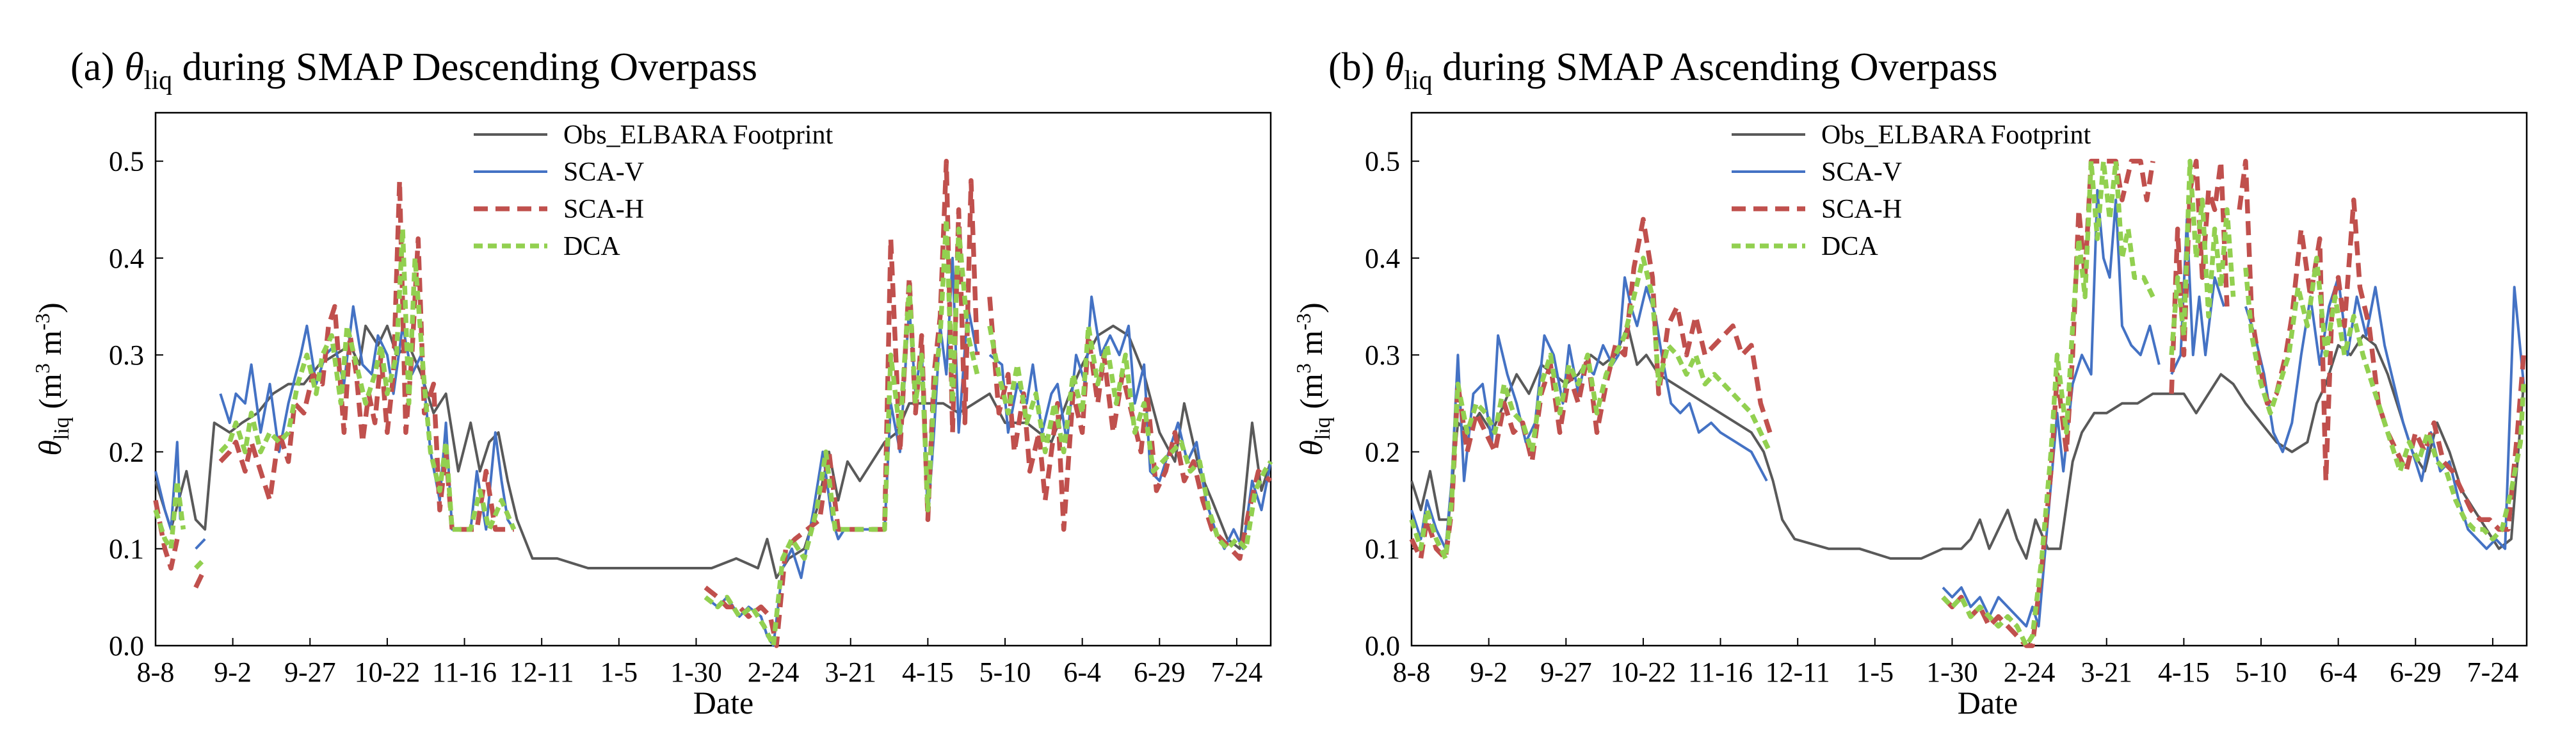  Describe the element at coordinates (1392, 404) in the screenshot. I see `panel-b-y-ticks: 0.0 0.1 0.2 0.3 0.4 0.5` at that location.